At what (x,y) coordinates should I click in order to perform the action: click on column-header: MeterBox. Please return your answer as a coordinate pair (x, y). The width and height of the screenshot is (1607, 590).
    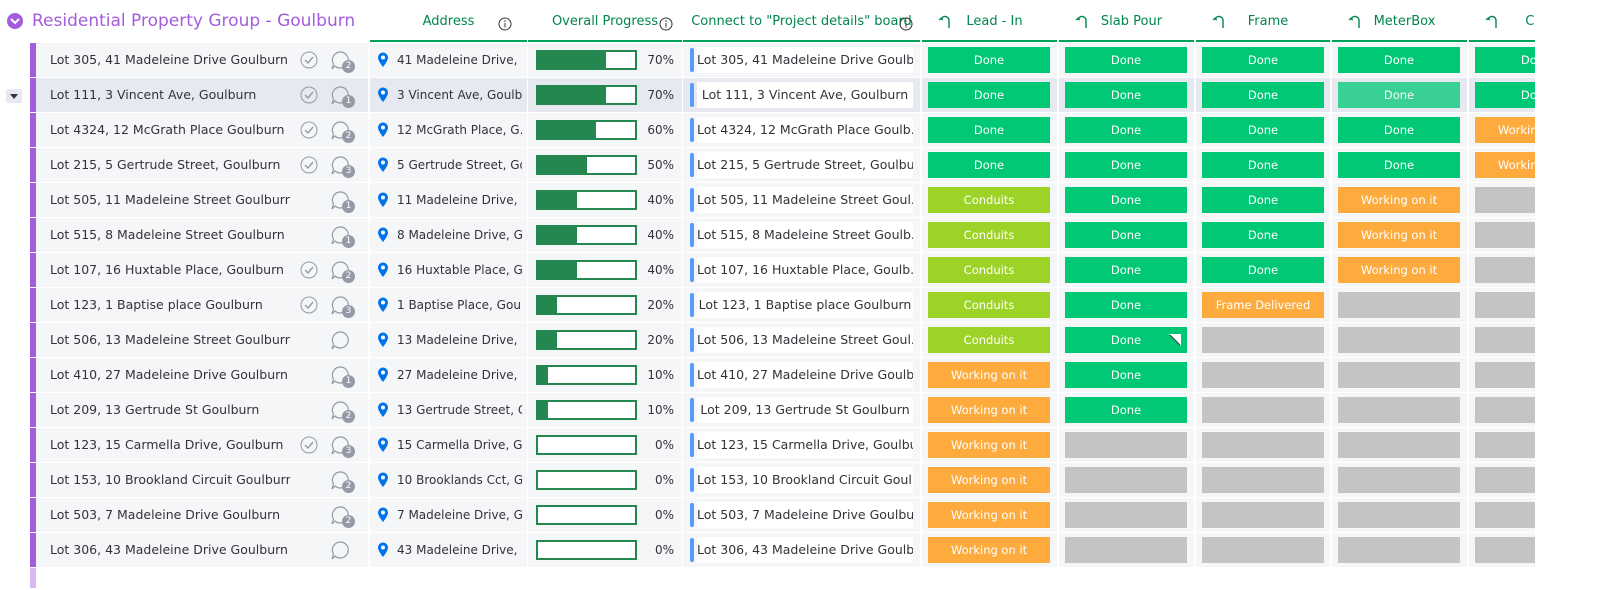
    Looking at the image, I should click on (1399, 22).